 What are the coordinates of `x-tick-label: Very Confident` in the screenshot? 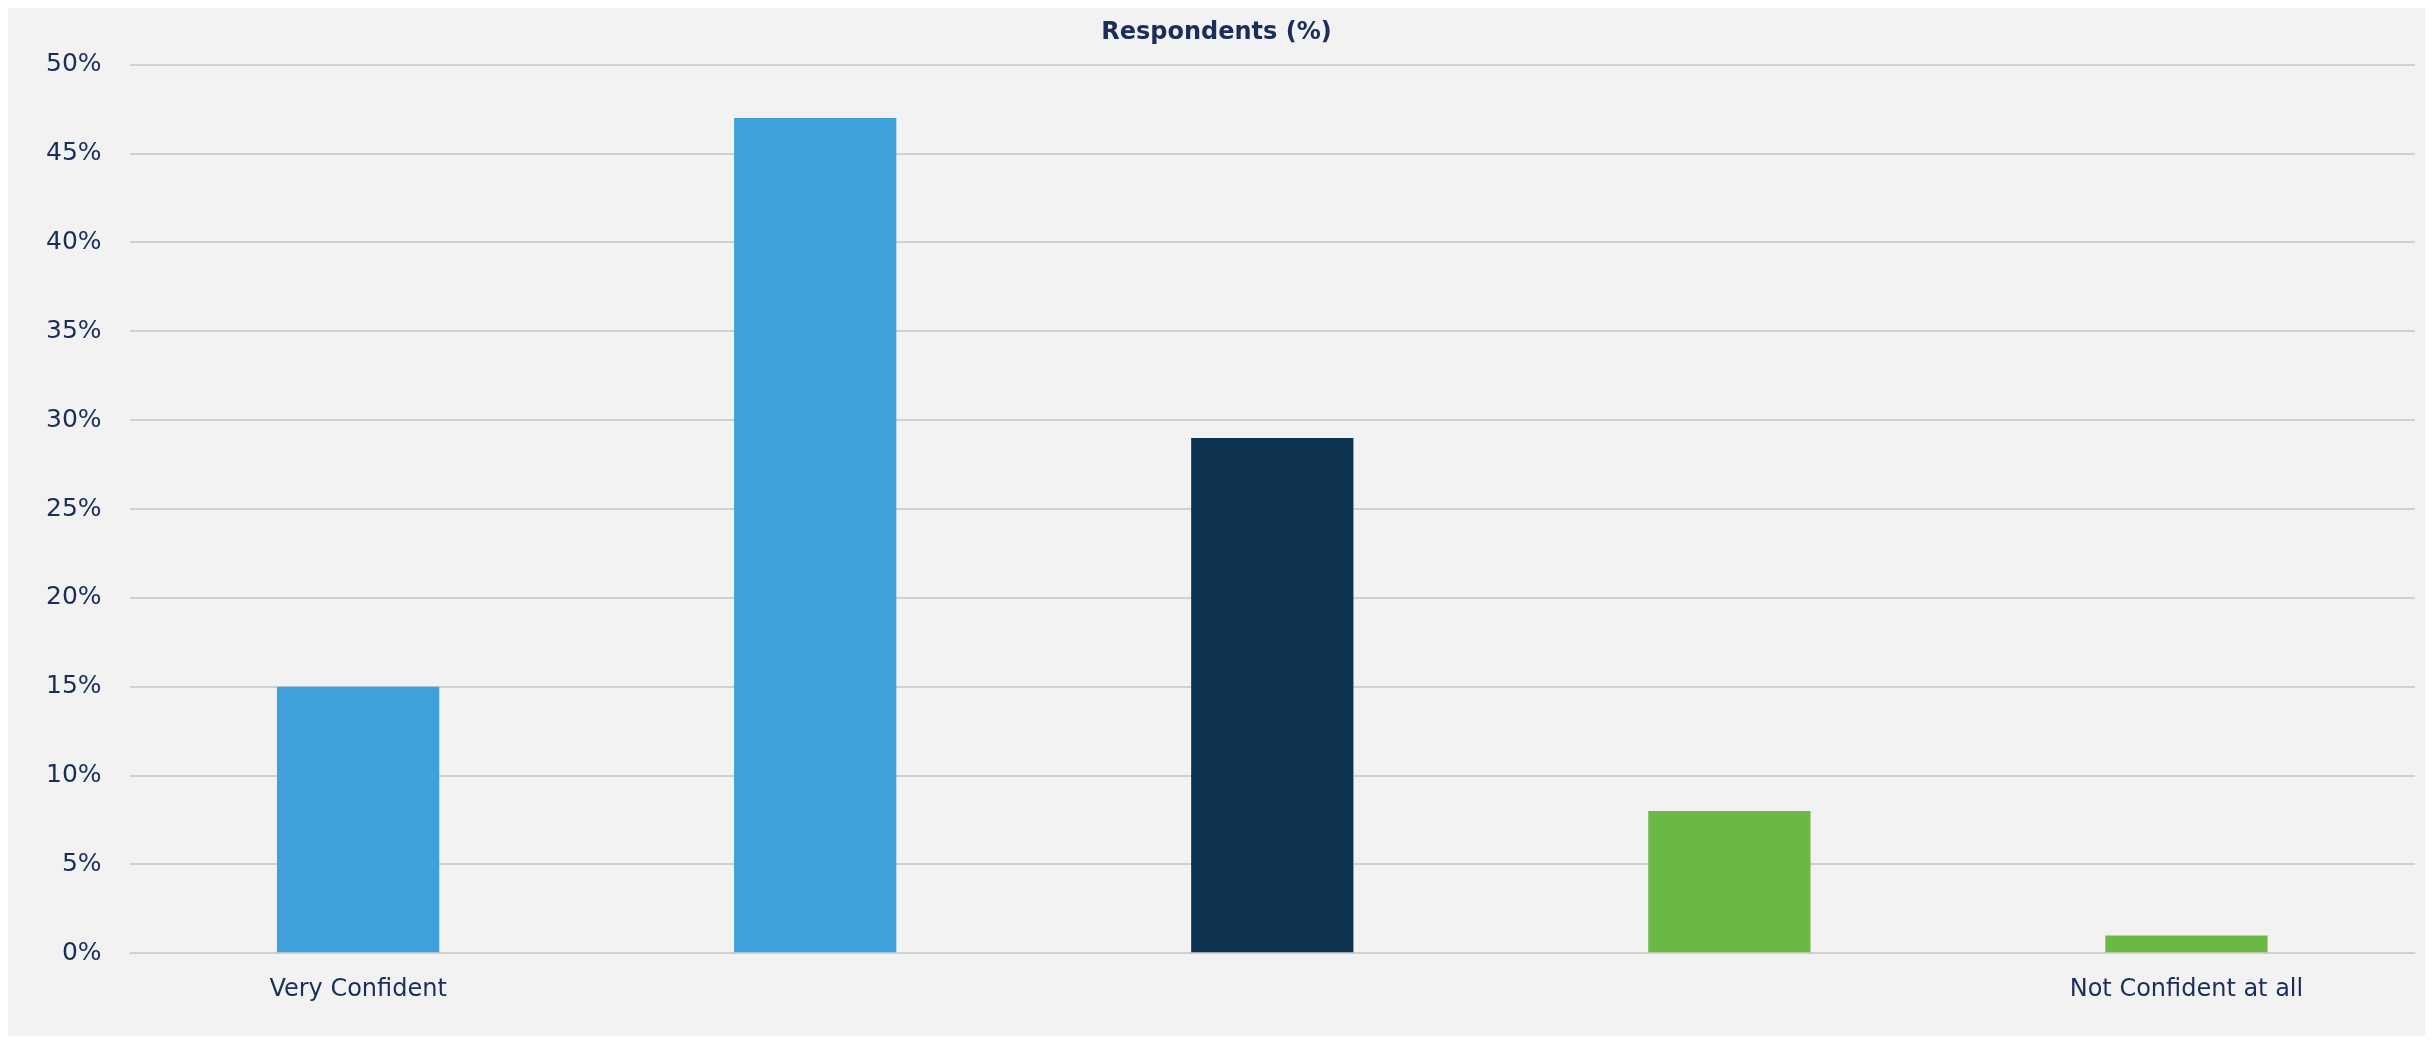 It's located at (358, 987).